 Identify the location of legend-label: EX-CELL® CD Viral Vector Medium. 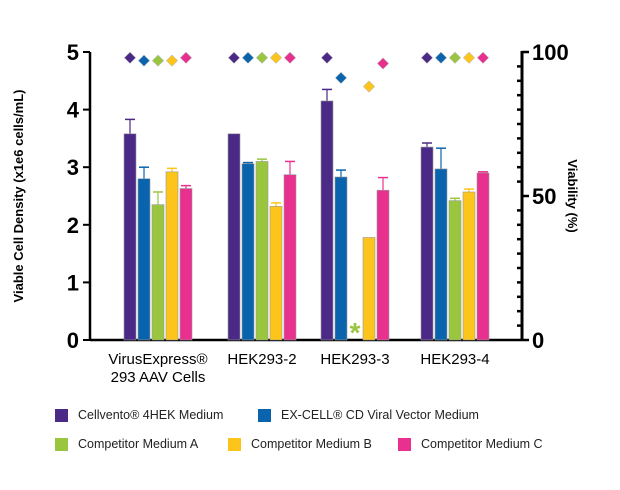
(380, 415).